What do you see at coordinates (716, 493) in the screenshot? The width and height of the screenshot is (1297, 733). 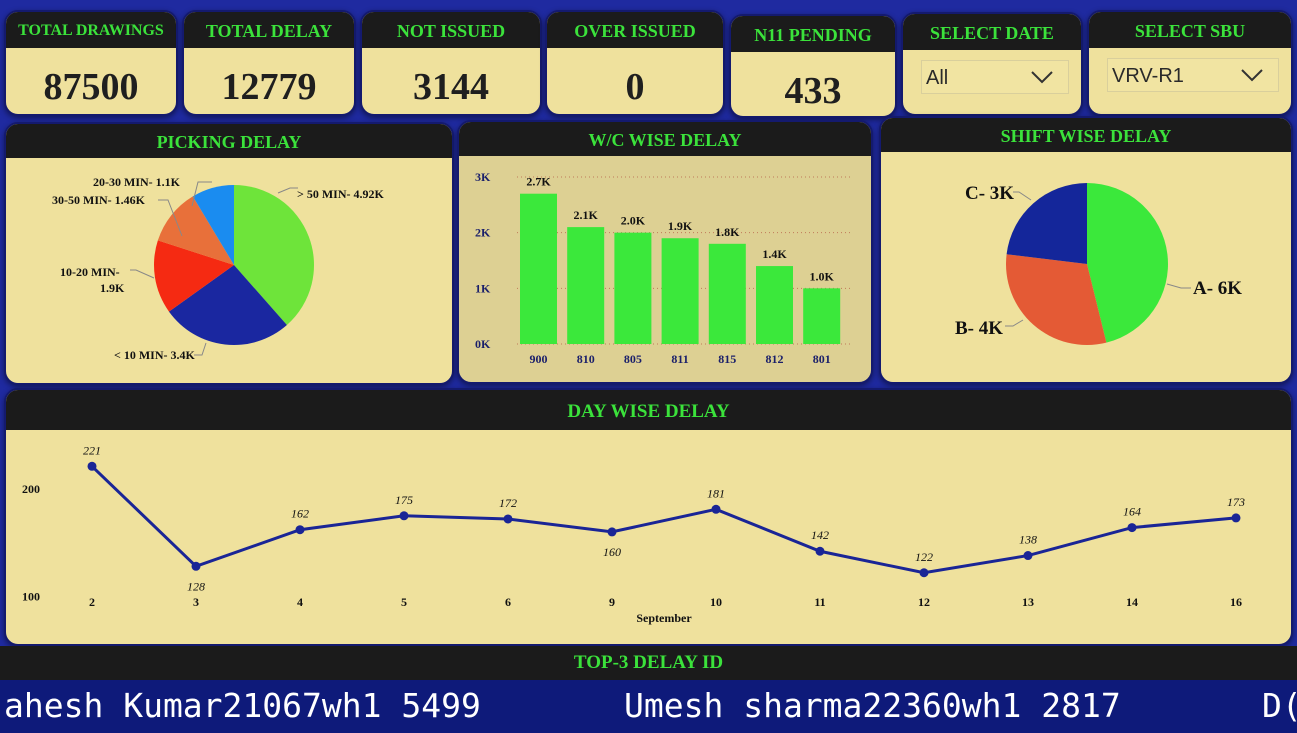 I see `point-data-label: 181` at bounding box center [716, 493].